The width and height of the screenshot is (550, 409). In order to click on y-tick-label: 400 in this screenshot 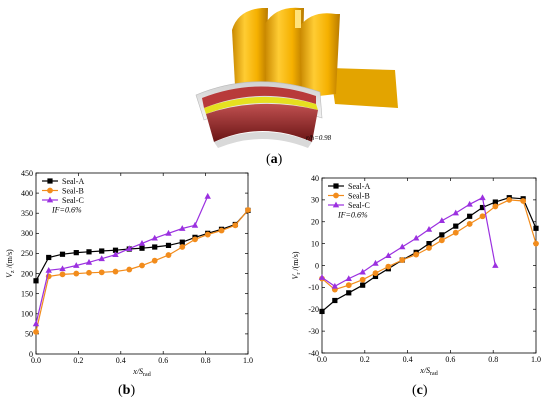, I will do `click(27, 193)`.